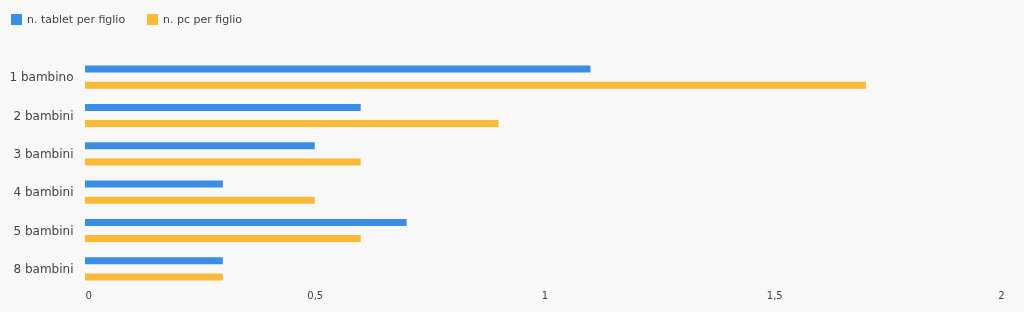 Image resolution: width=1024 pixels, height=312 pixels. Describe the element at coordinates (315, 295) in the screenshot. I see `x-tick-label: 0,5` at that location.